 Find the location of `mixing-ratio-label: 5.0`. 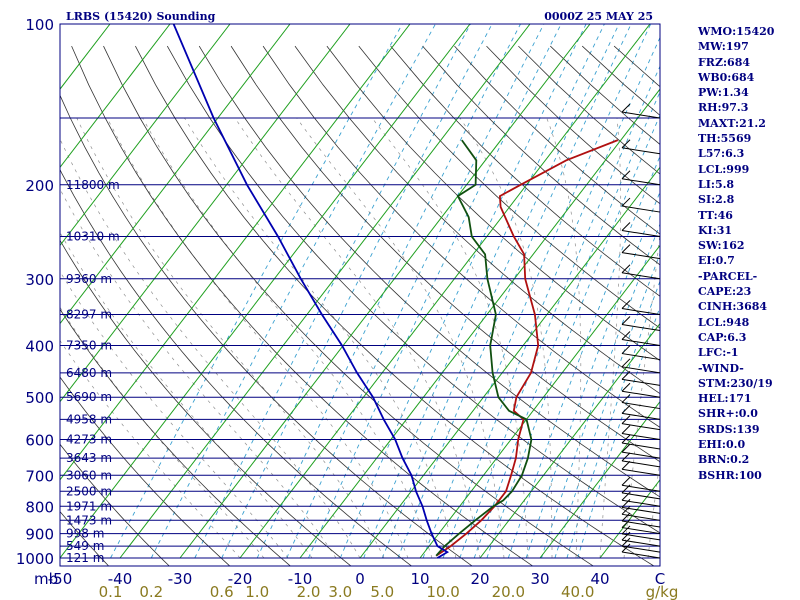

mixing-ratio-label: 5.0 is located at coordinates (382, 591).